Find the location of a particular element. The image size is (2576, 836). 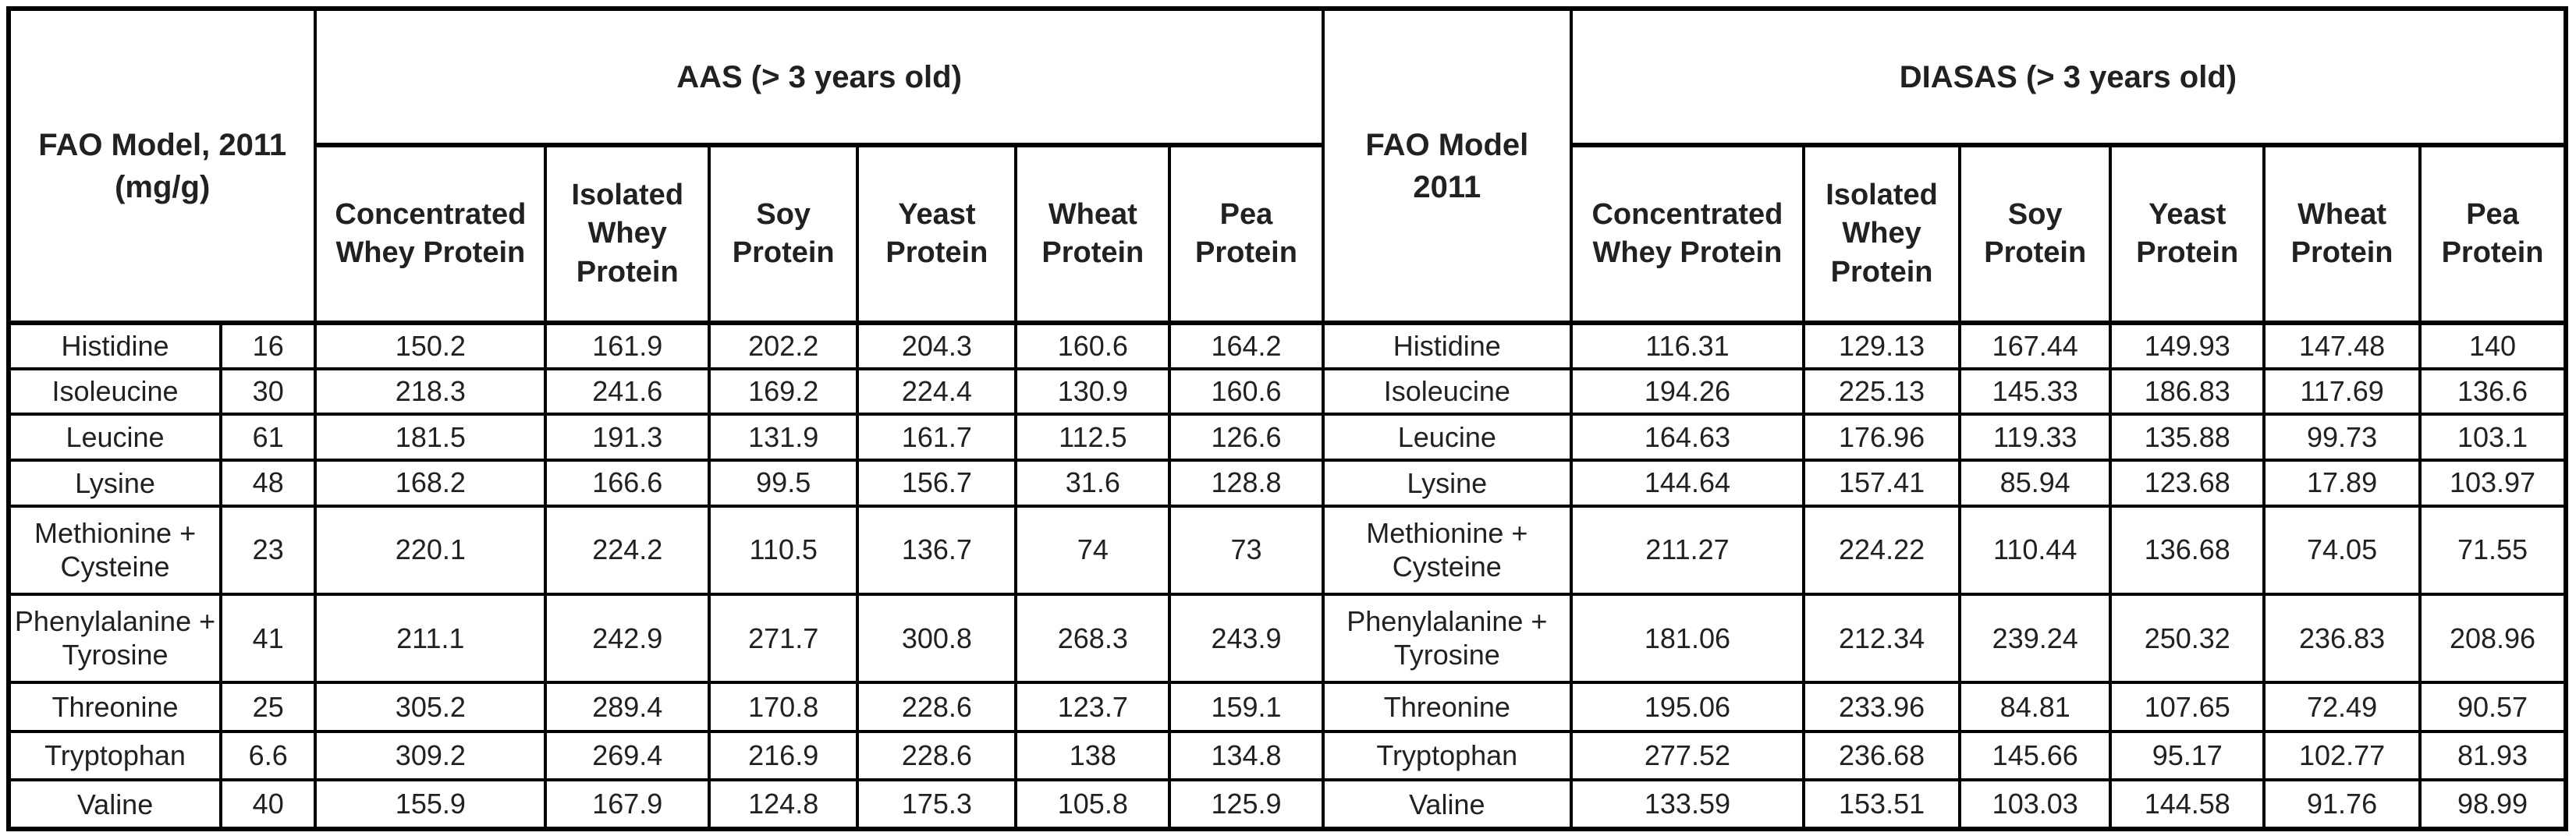

fao-model-right-header: FAO Model 2011 is located at coordinates (1447, 166).